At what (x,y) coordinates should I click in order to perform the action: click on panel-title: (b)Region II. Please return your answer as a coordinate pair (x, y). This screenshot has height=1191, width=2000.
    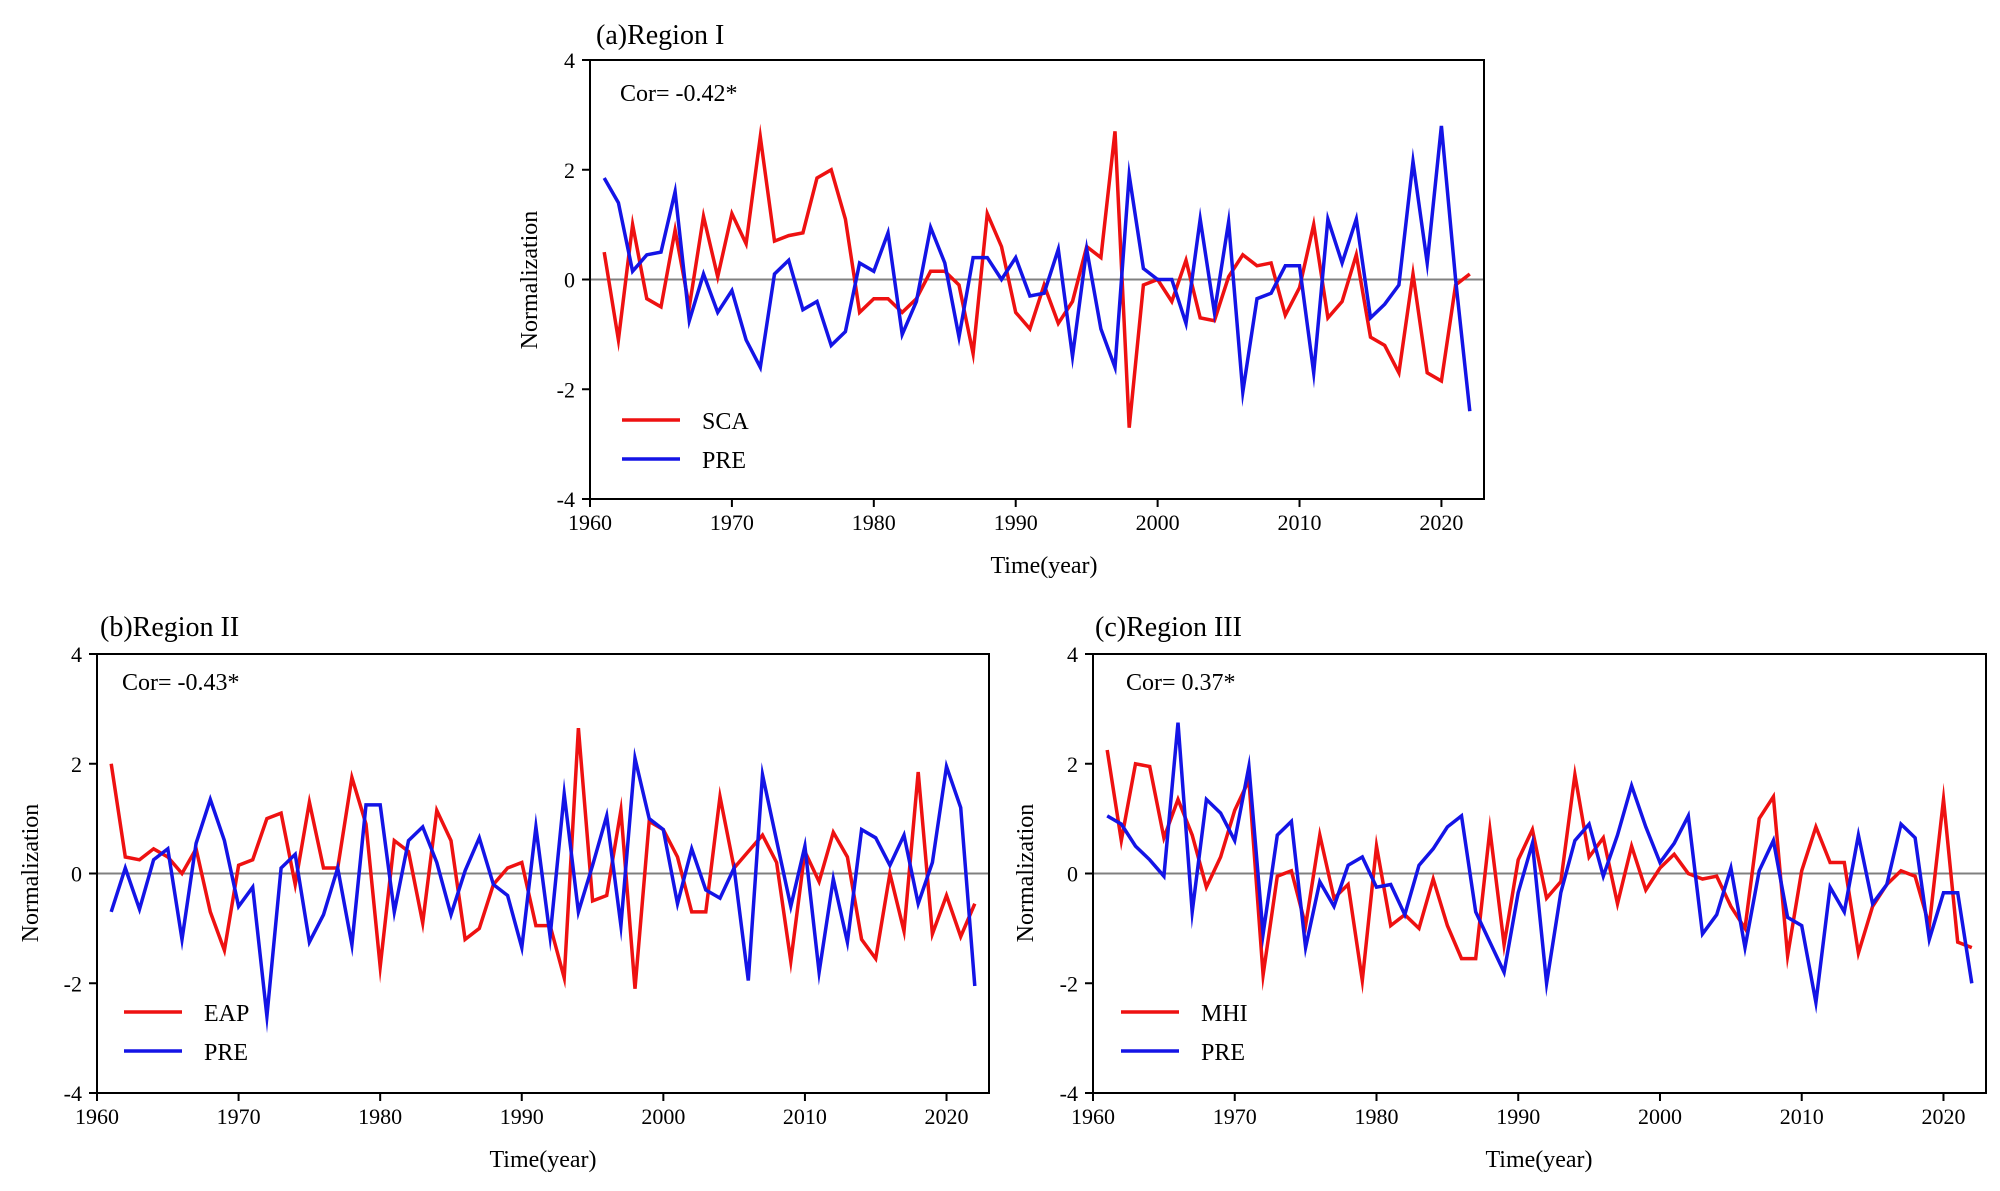
    Looking at the image, I should click on (169, 627).